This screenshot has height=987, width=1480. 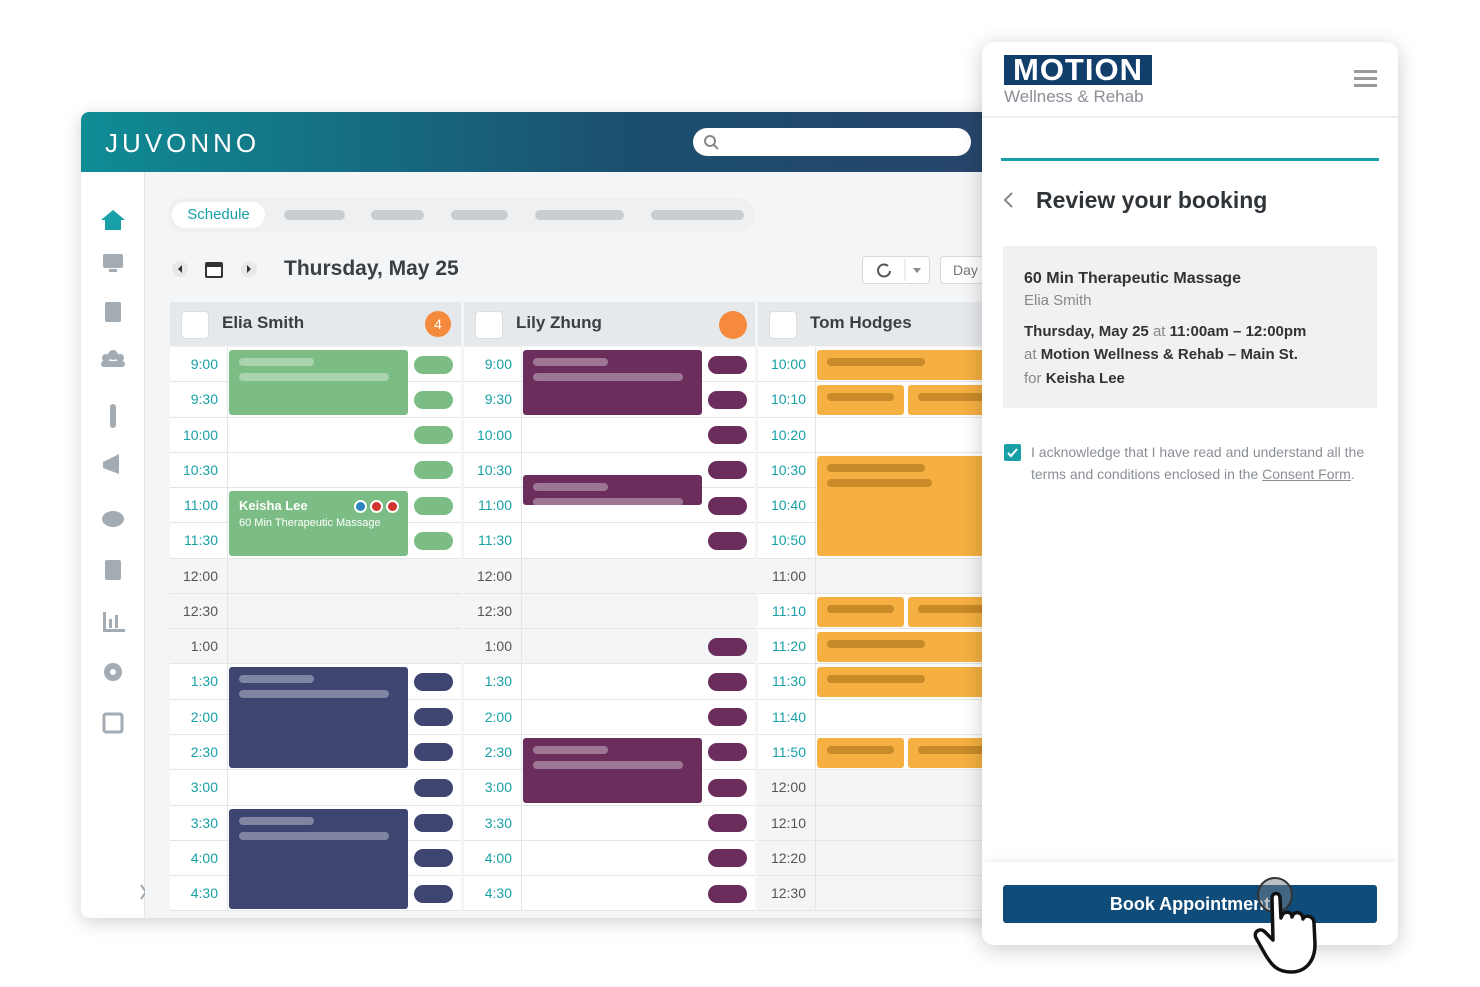 What do you see at coordinates (114, 545) in the screenshot?
I see `sidebar-icons` at bounding box center [114, 545].